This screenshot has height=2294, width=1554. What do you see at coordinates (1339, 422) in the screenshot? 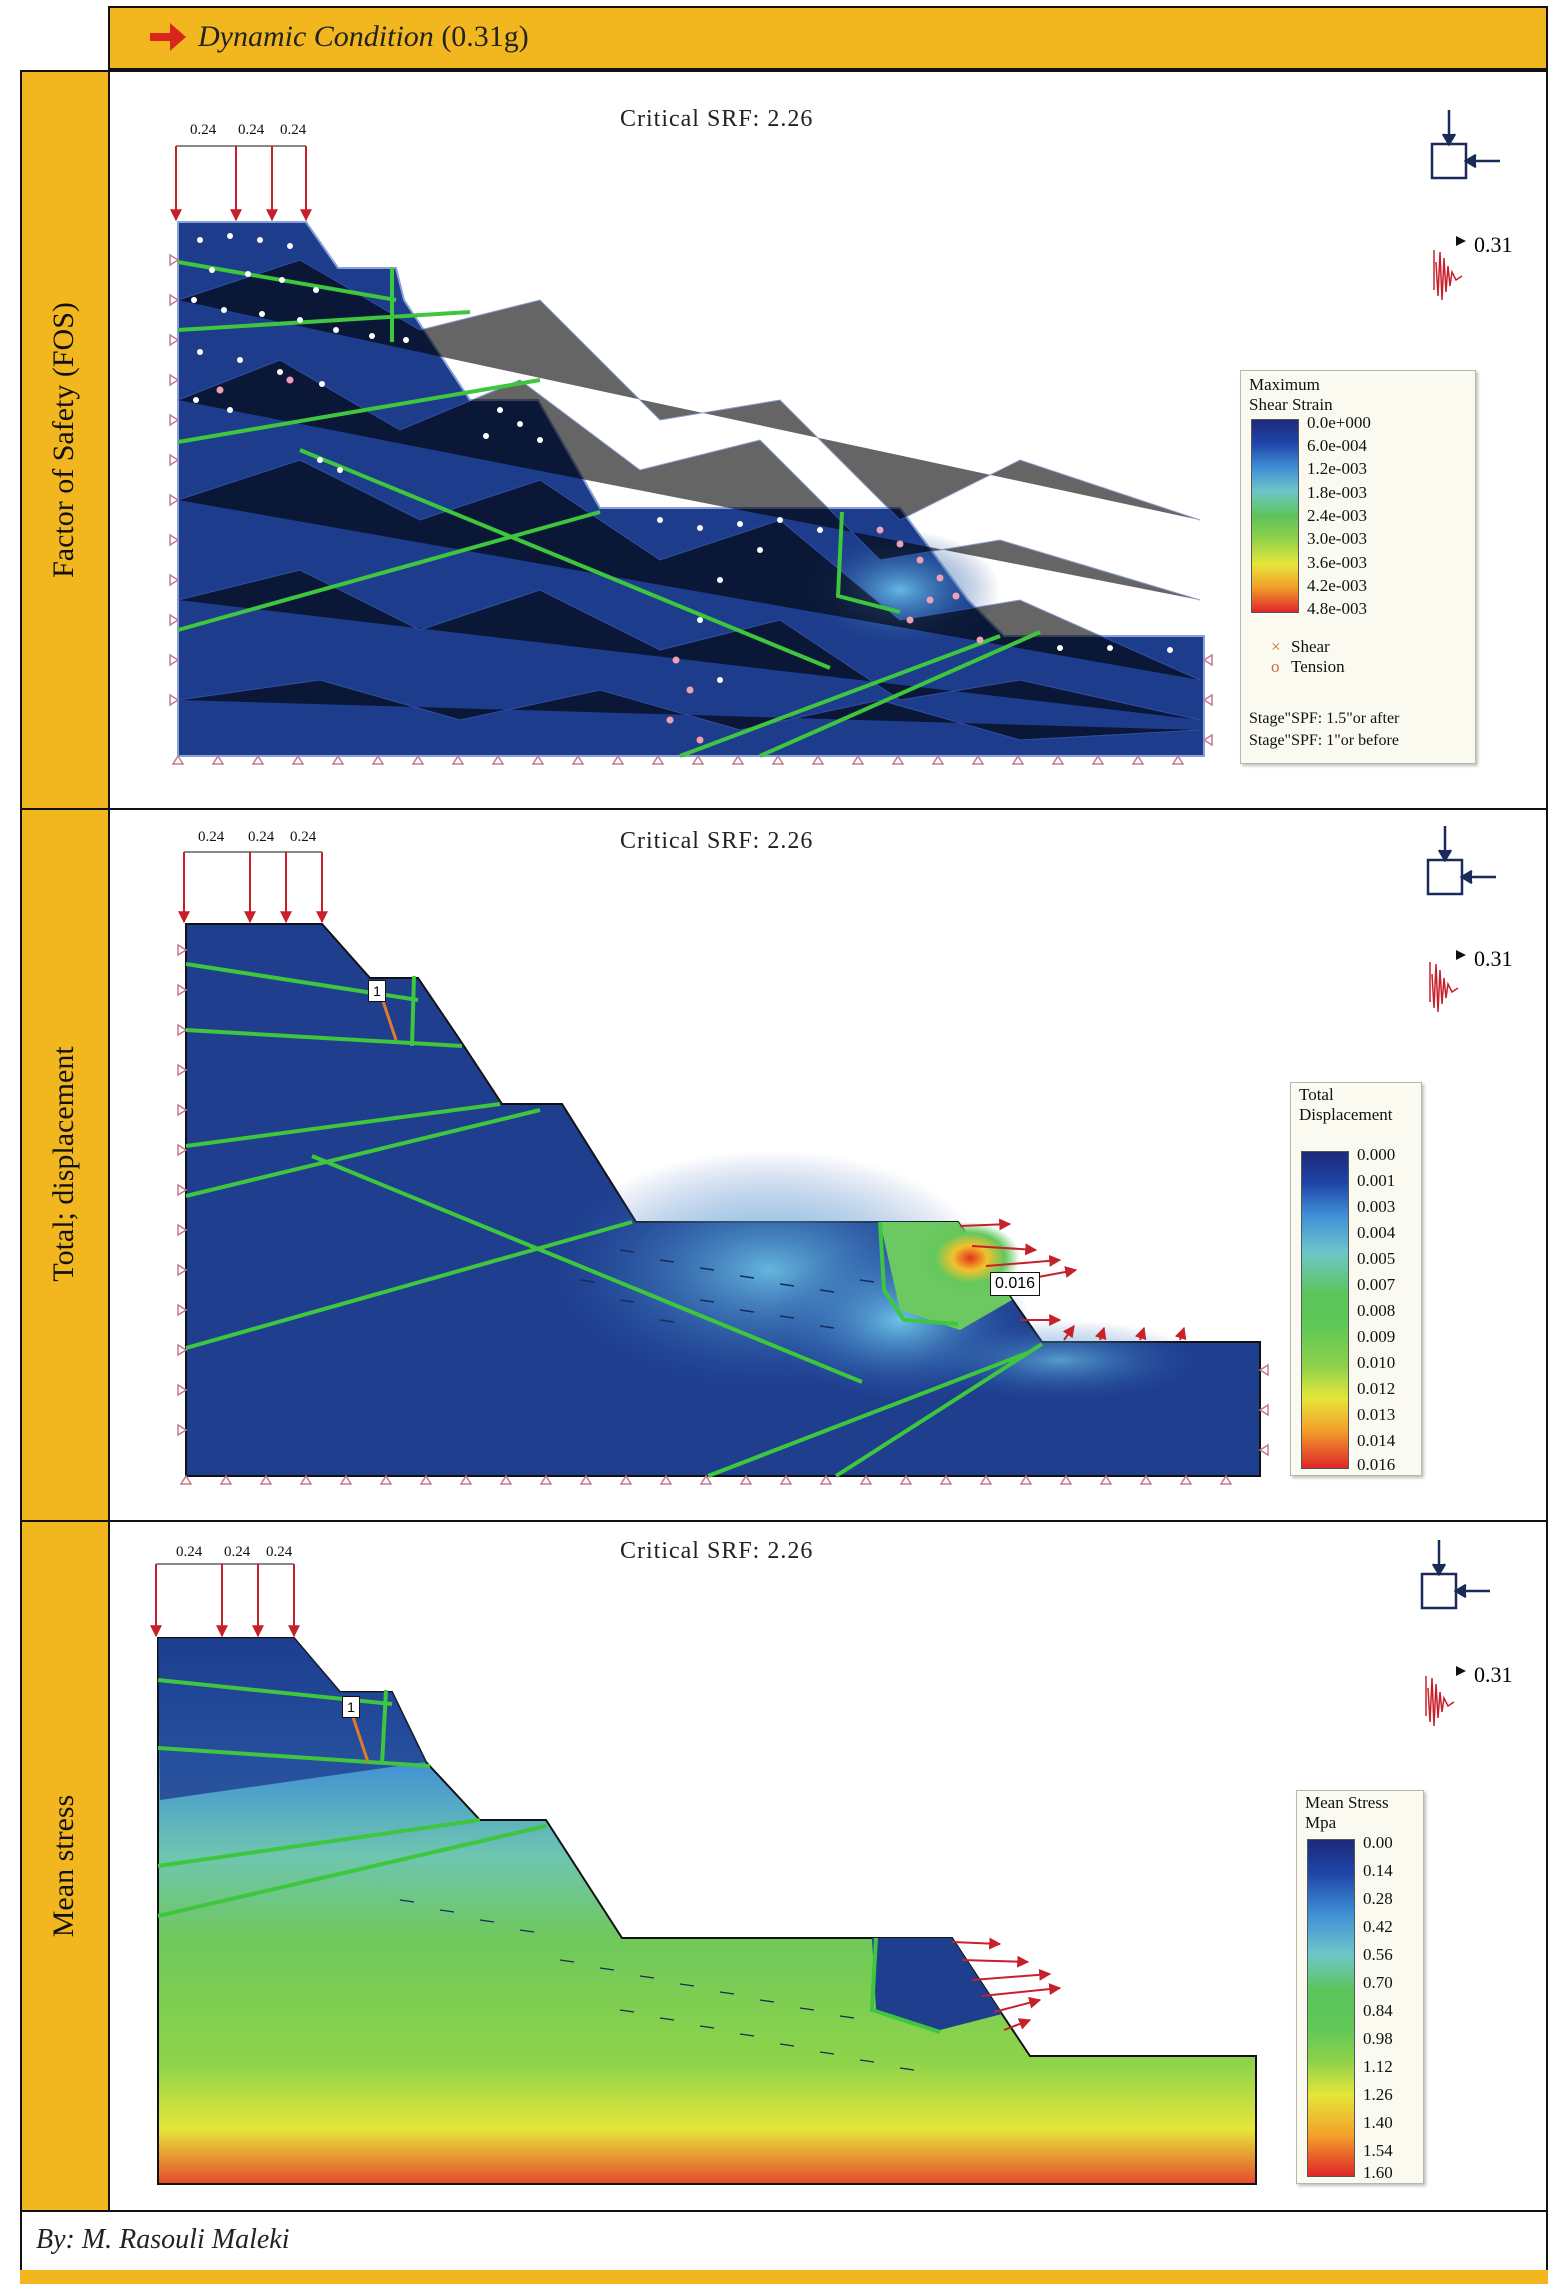
I see `legend-shear-tick: 0.0e+000` at bounding box center [1339, 422].